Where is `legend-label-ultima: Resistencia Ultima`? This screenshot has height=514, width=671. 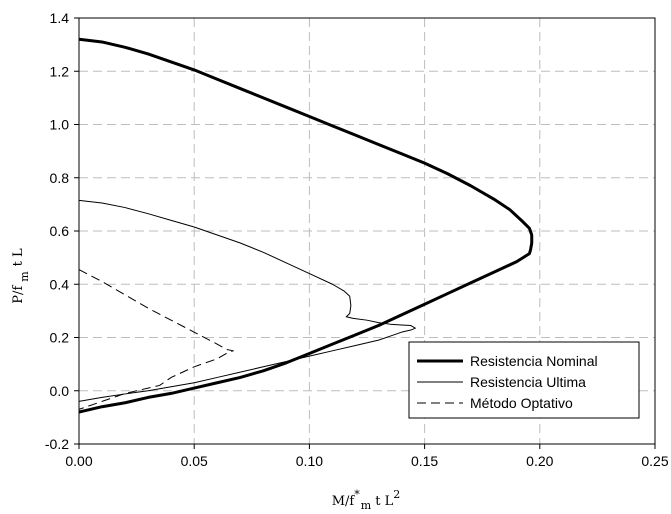 legend-label-ultima: Resistencia Ultima is located at coordinates (528, 382).